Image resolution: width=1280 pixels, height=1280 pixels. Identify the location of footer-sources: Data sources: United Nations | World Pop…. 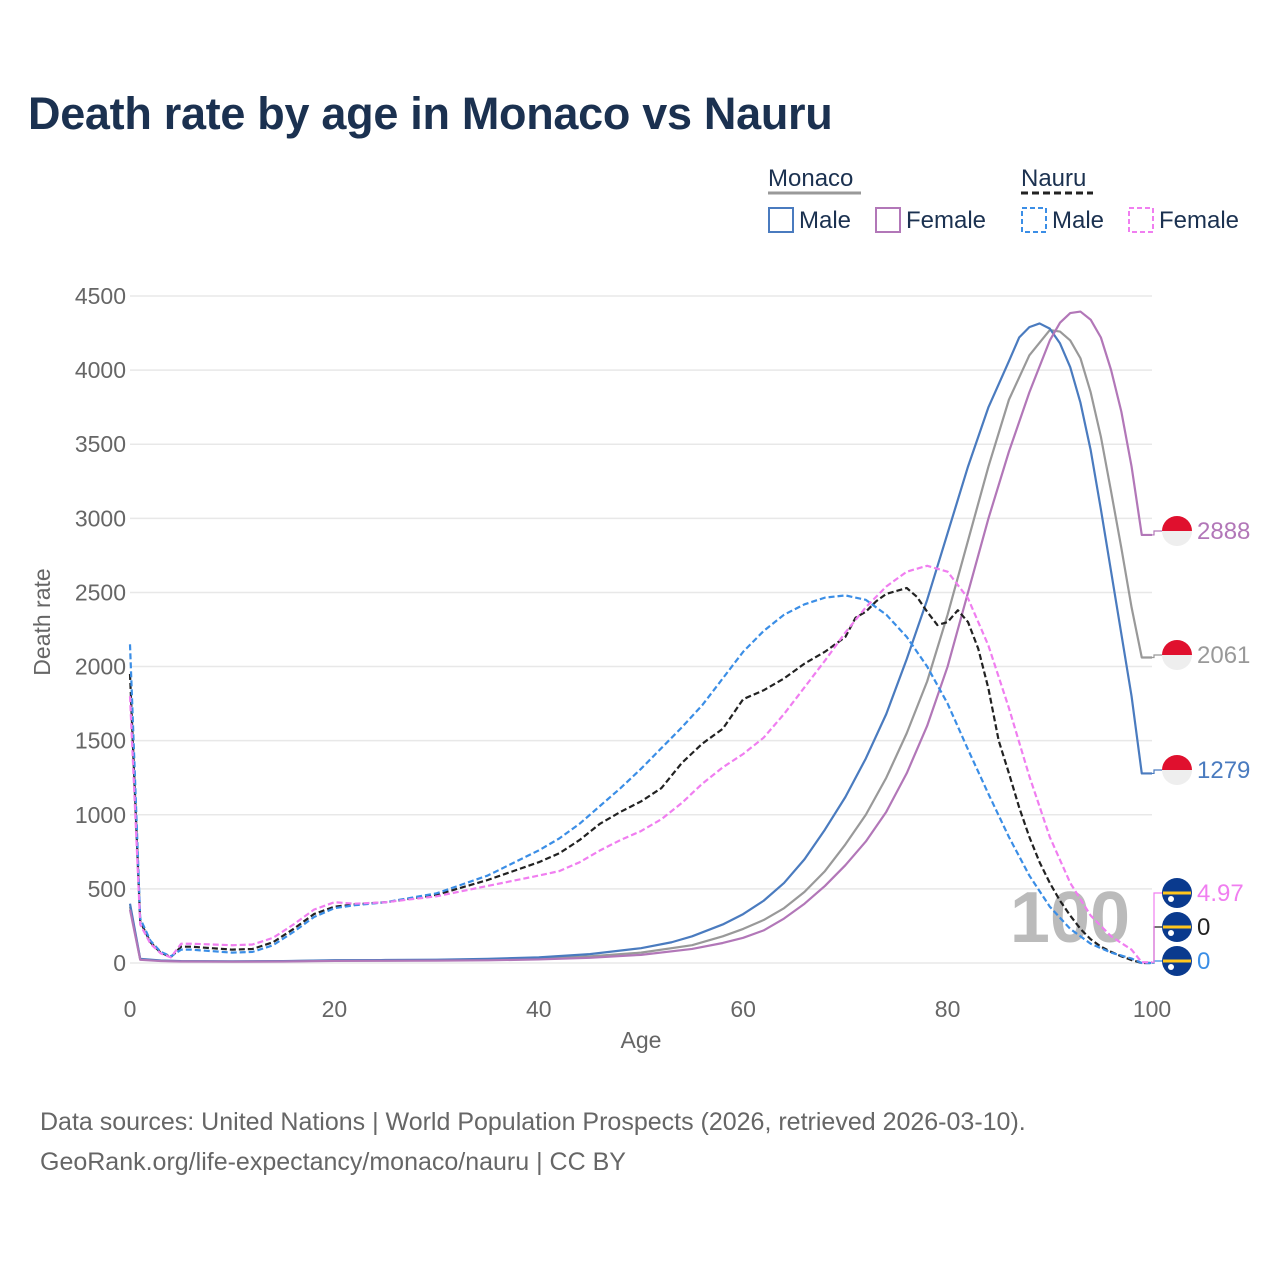
(533, 1122).